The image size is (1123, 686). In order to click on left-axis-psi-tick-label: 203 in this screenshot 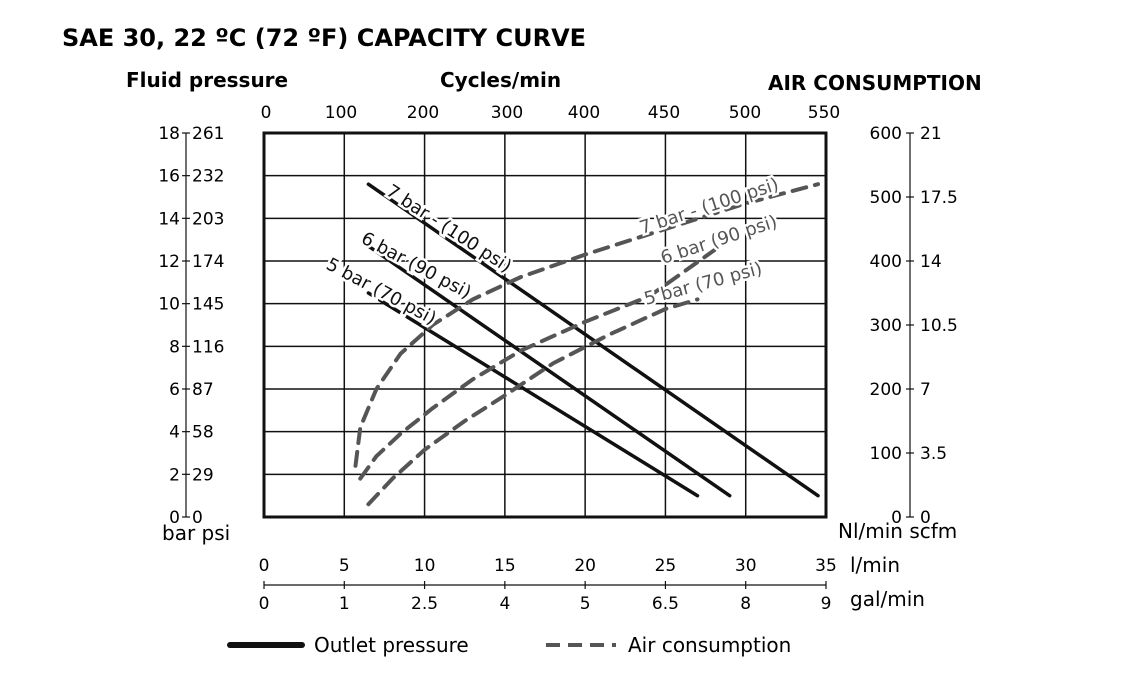, I will do `click(208, 219)`.